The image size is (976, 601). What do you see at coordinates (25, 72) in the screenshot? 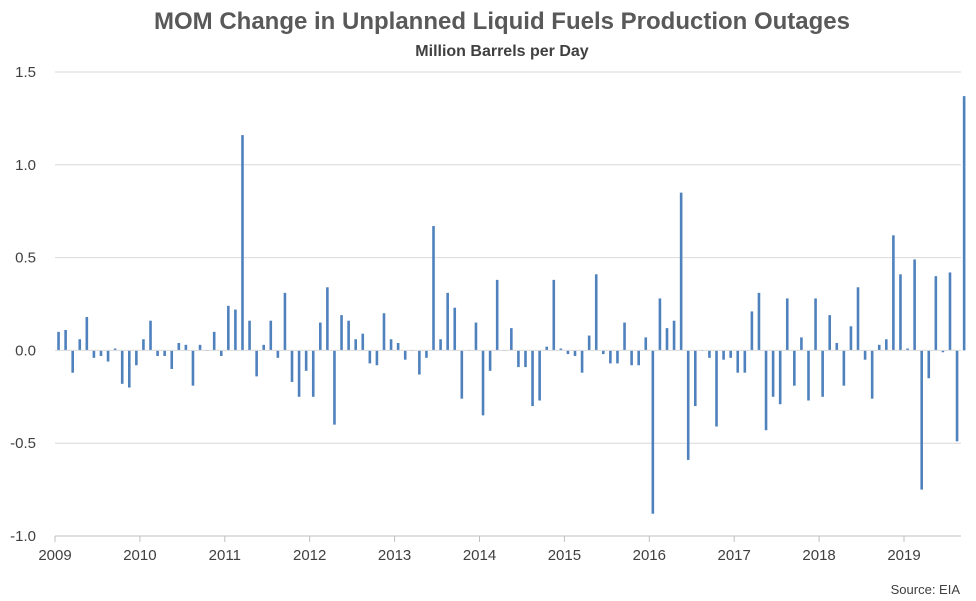
I see `y-tick-label: 1.5` at bounding box center [25, 72].